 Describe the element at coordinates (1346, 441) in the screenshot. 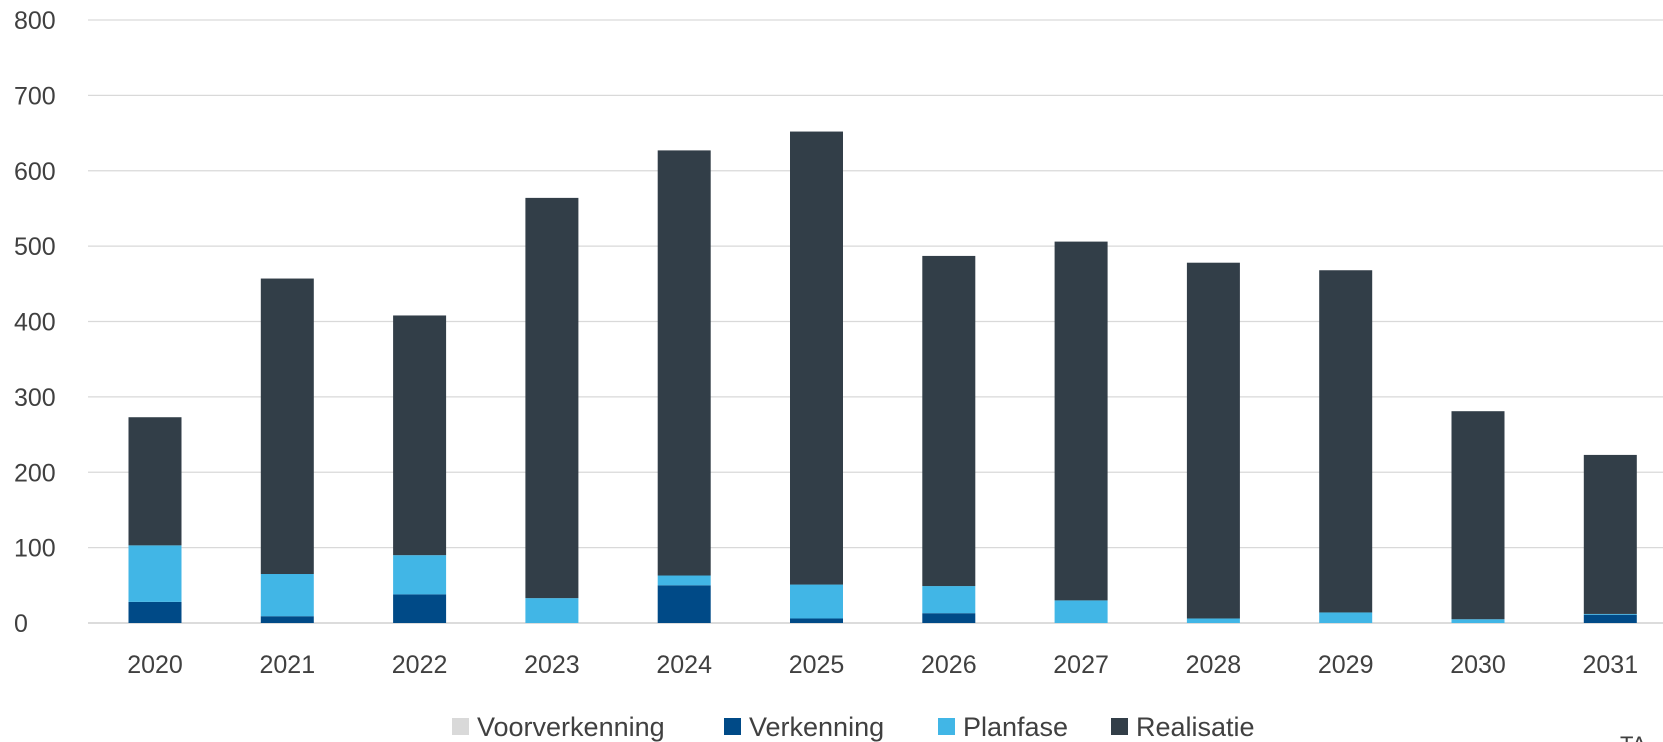

I see `bar-segment-realisatie-2029` at that location.